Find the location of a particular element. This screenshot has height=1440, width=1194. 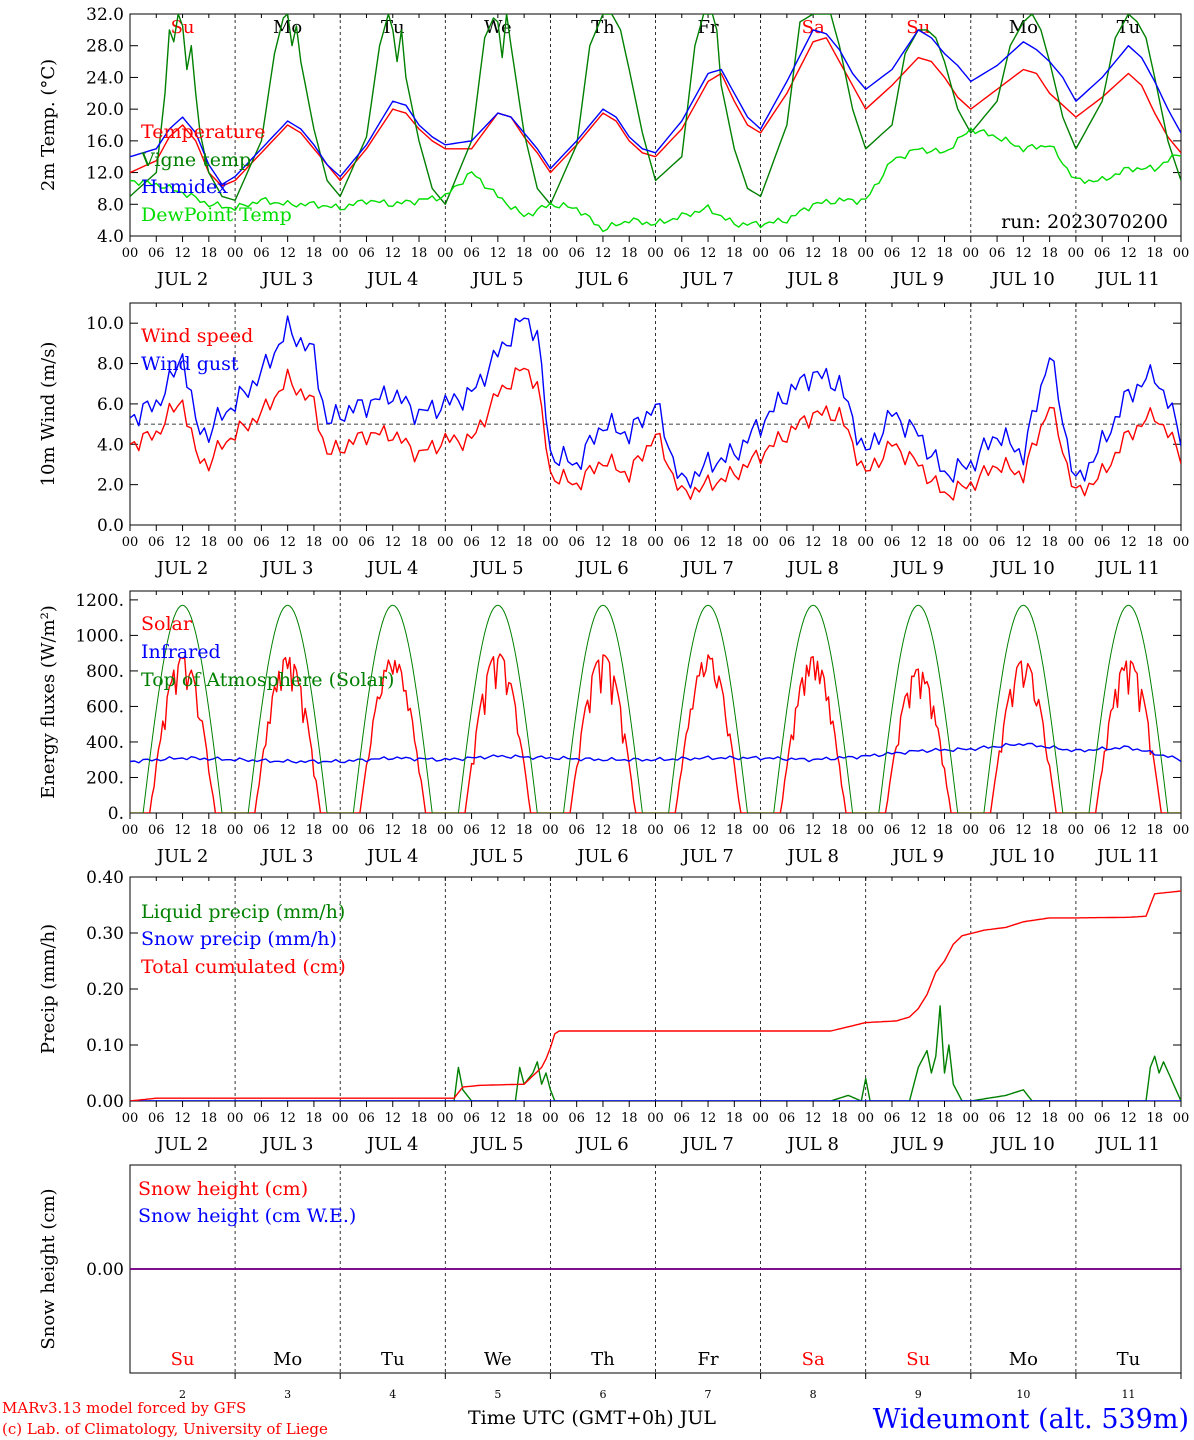

legend-entry: Wind gust is located at coordinates (190, 364).